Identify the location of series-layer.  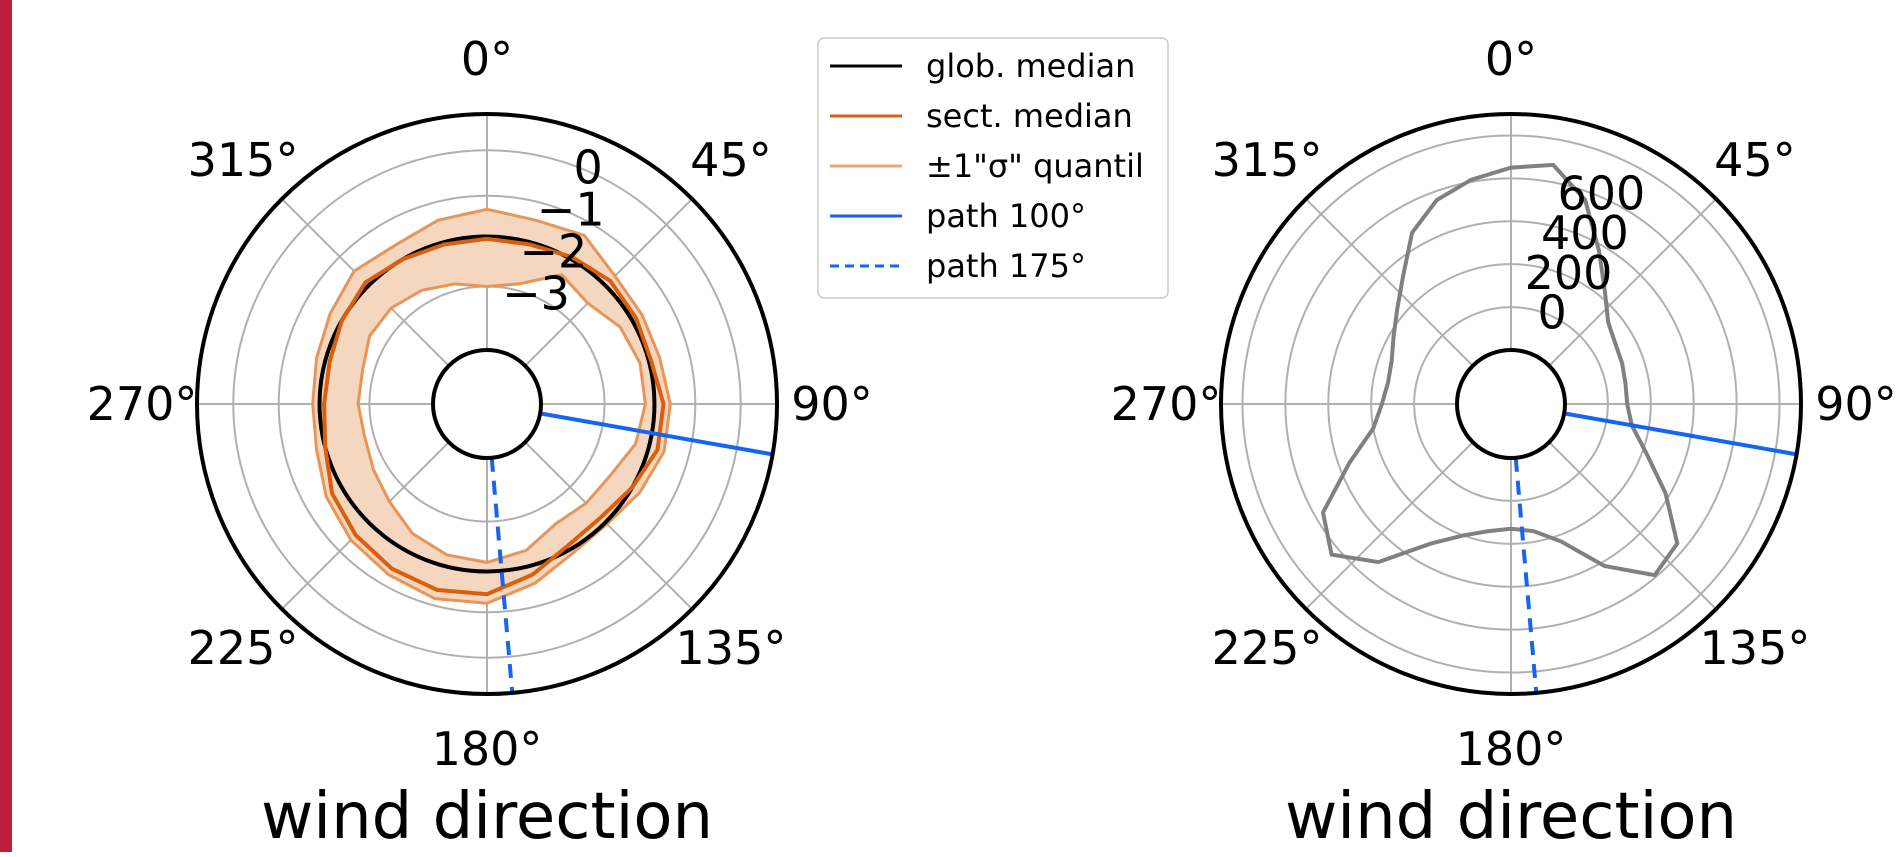
(542, 450).